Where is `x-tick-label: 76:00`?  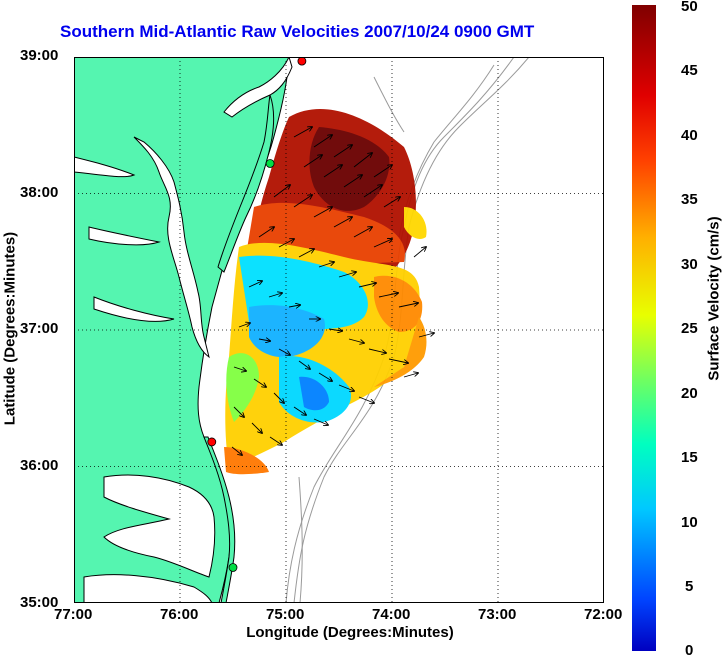
x-tick-label: 76:00 is located at coordinates (179, 614).